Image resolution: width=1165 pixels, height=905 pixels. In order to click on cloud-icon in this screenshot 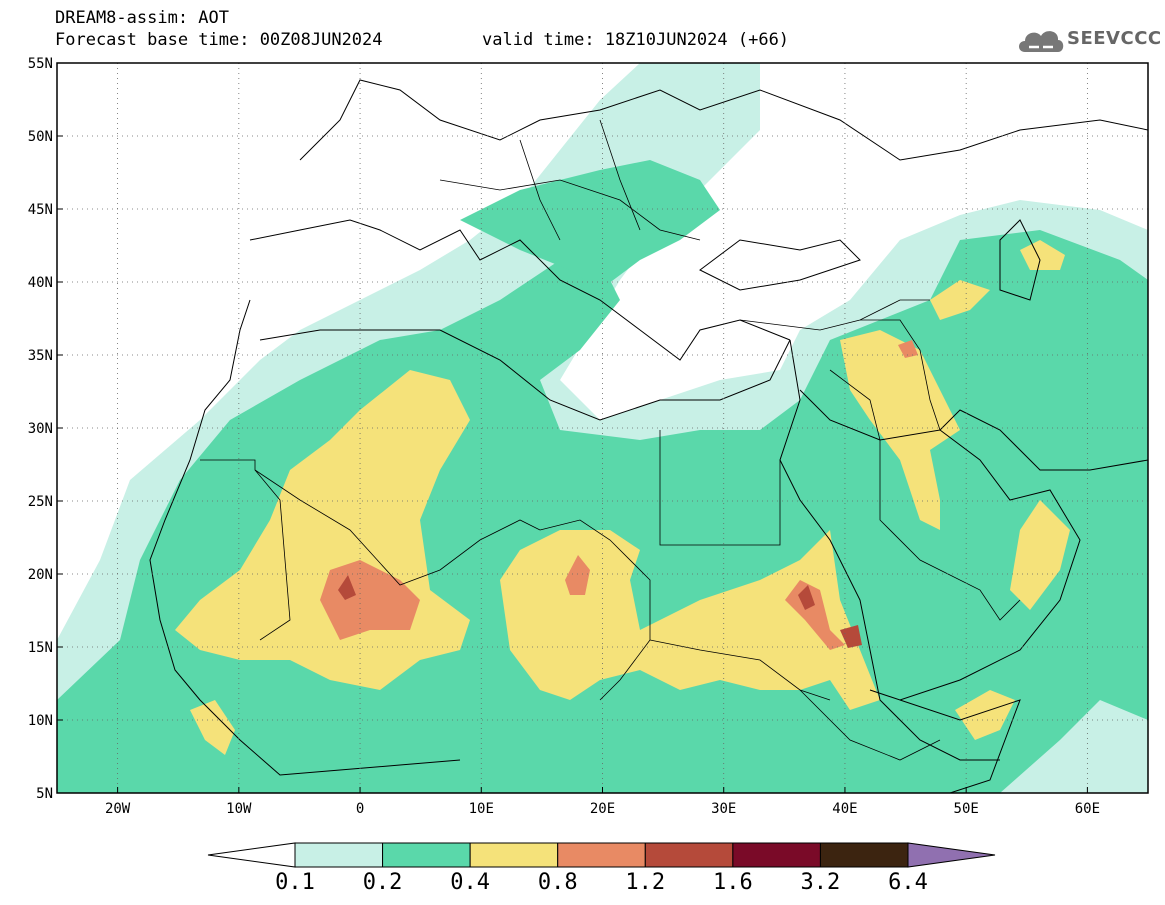, I will do `click(1041, 41)`.